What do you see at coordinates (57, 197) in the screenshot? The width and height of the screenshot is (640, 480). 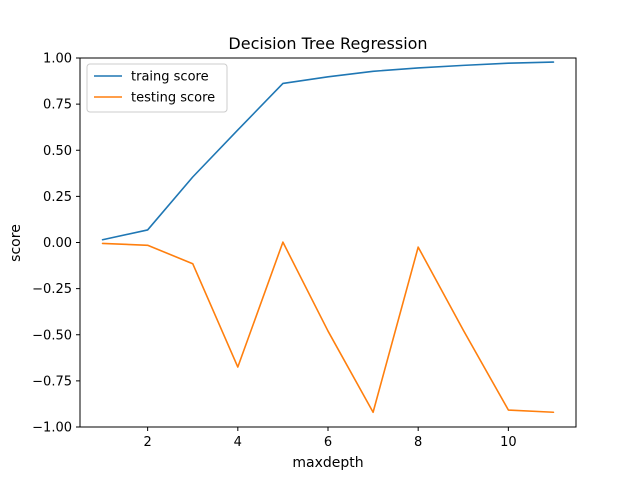 I see `y-tick-label: 0.25` at bounding box center [57, 197].